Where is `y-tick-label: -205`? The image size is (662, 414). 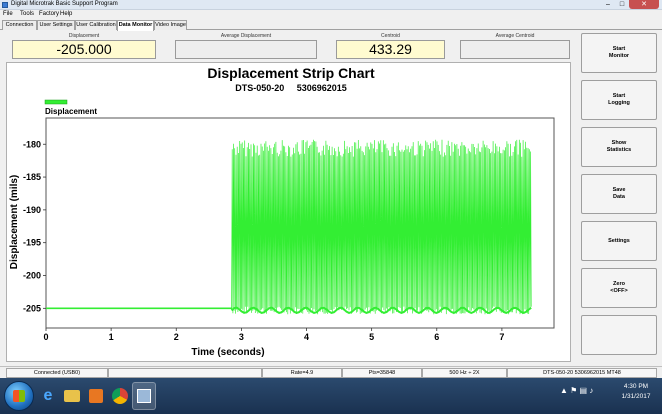 y-tick-label: -205 is located at coordinates (32, 308).